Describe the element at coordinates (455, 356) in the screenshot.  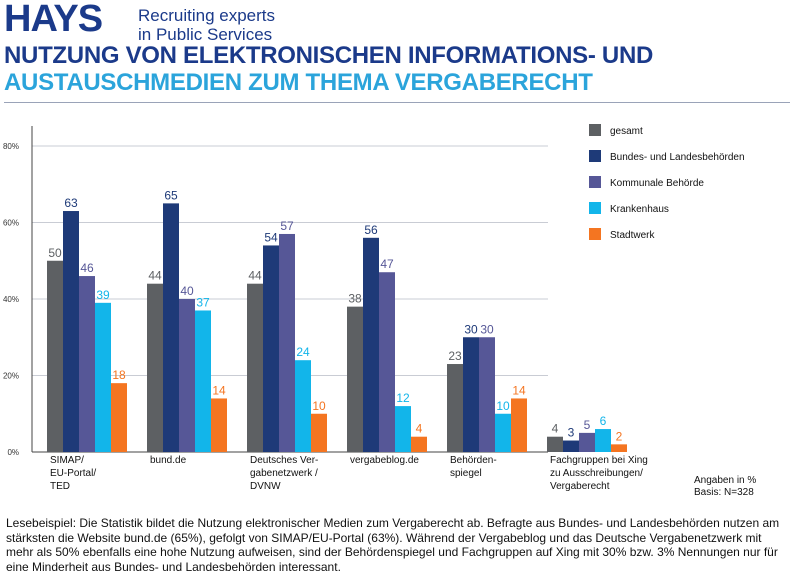
I see `data-label: 23` at that location.